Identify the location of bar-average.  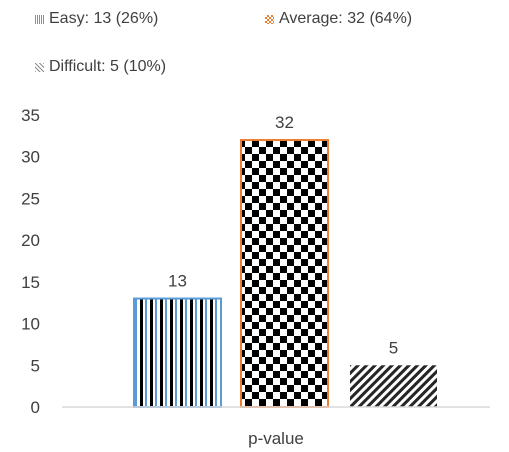
(284, 273).